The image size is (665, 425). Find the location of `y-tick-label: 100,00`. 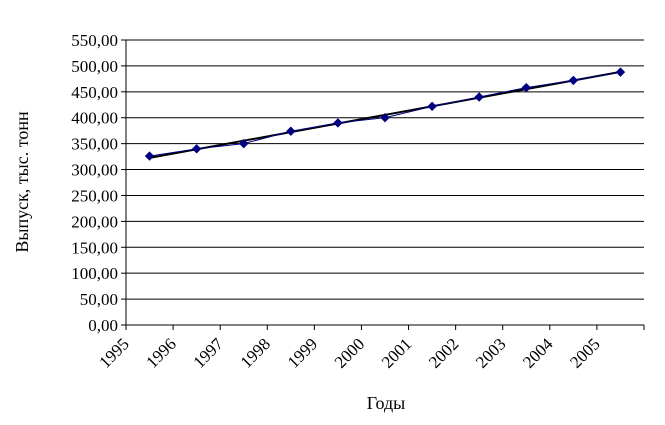

y-tick-label: 100,00 is located at coordinates (94, 273).